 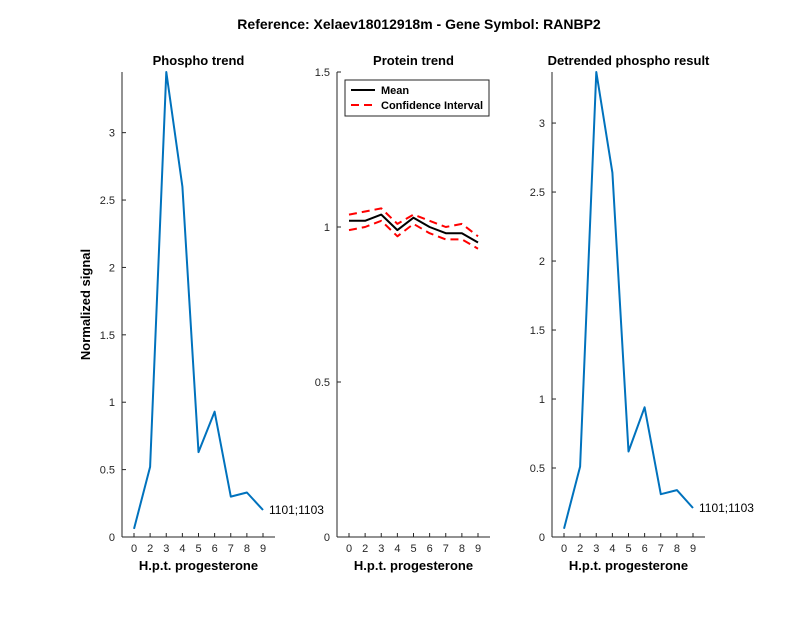 I want to click on chart-title: Detrended phospho result, so click(x=629, y=60).